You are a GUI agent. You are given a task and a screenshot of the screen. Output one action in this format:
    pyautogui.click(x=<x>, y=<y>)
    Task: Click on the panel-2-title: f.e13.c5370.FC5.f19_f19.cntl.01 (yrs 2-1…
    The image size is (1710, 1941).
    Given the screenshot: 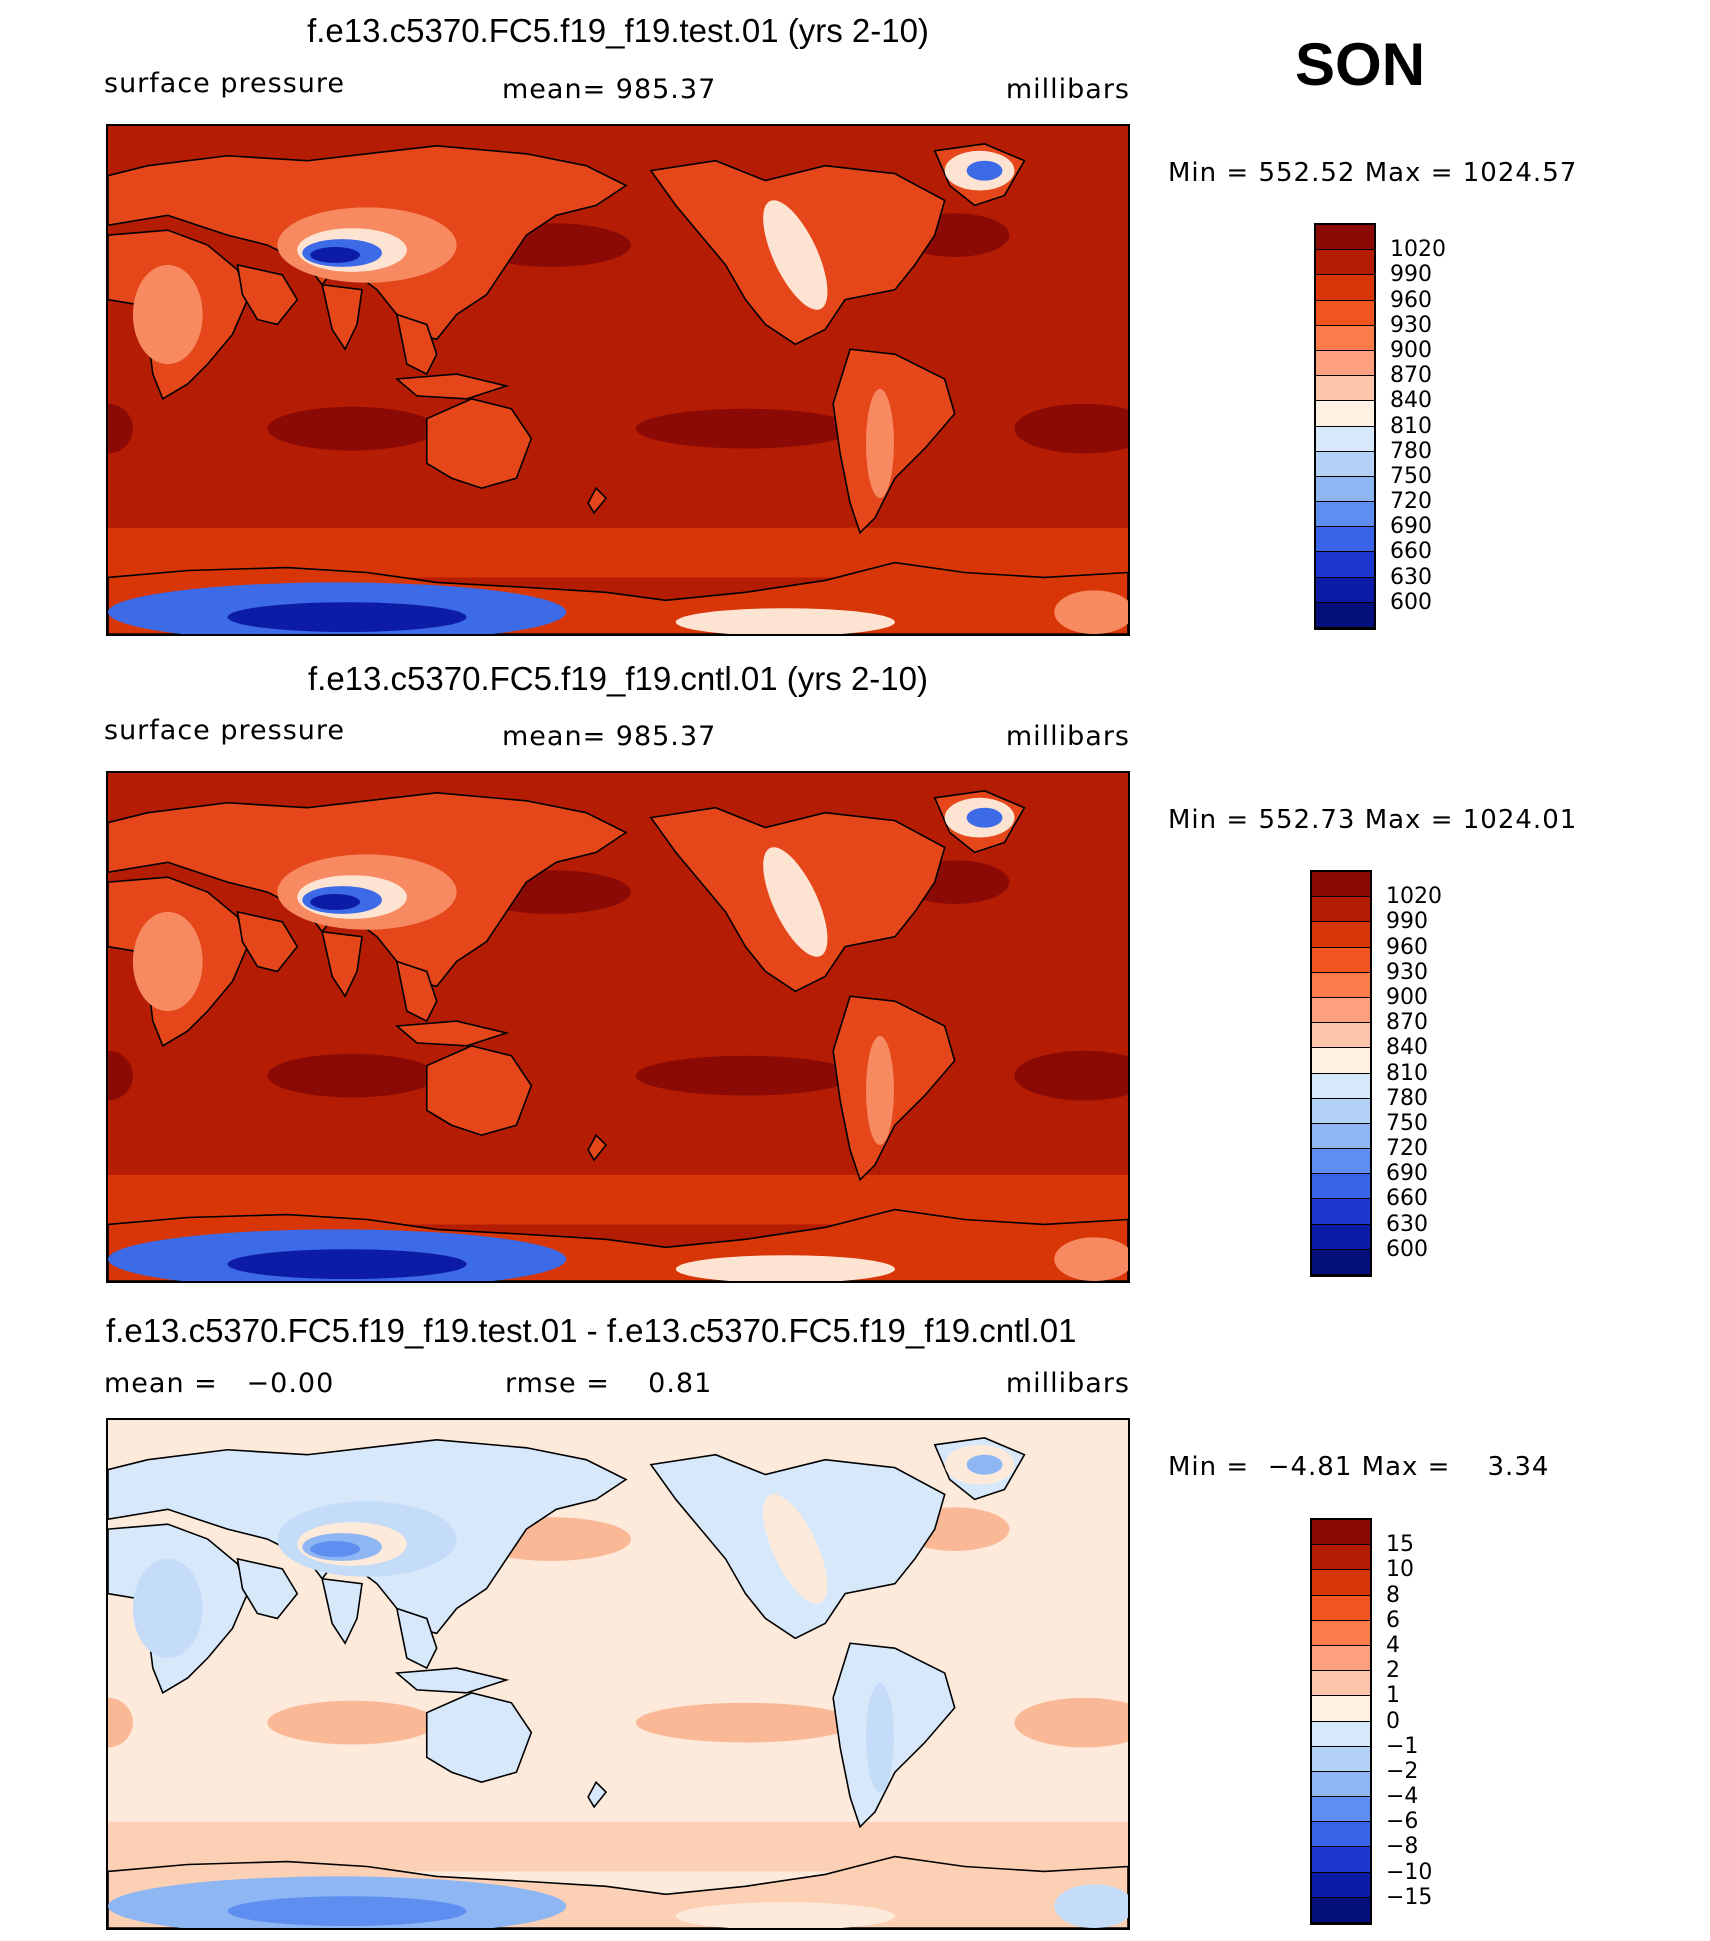 What is the action you would take?
    pyautogui.click(x=617, y=678)
    